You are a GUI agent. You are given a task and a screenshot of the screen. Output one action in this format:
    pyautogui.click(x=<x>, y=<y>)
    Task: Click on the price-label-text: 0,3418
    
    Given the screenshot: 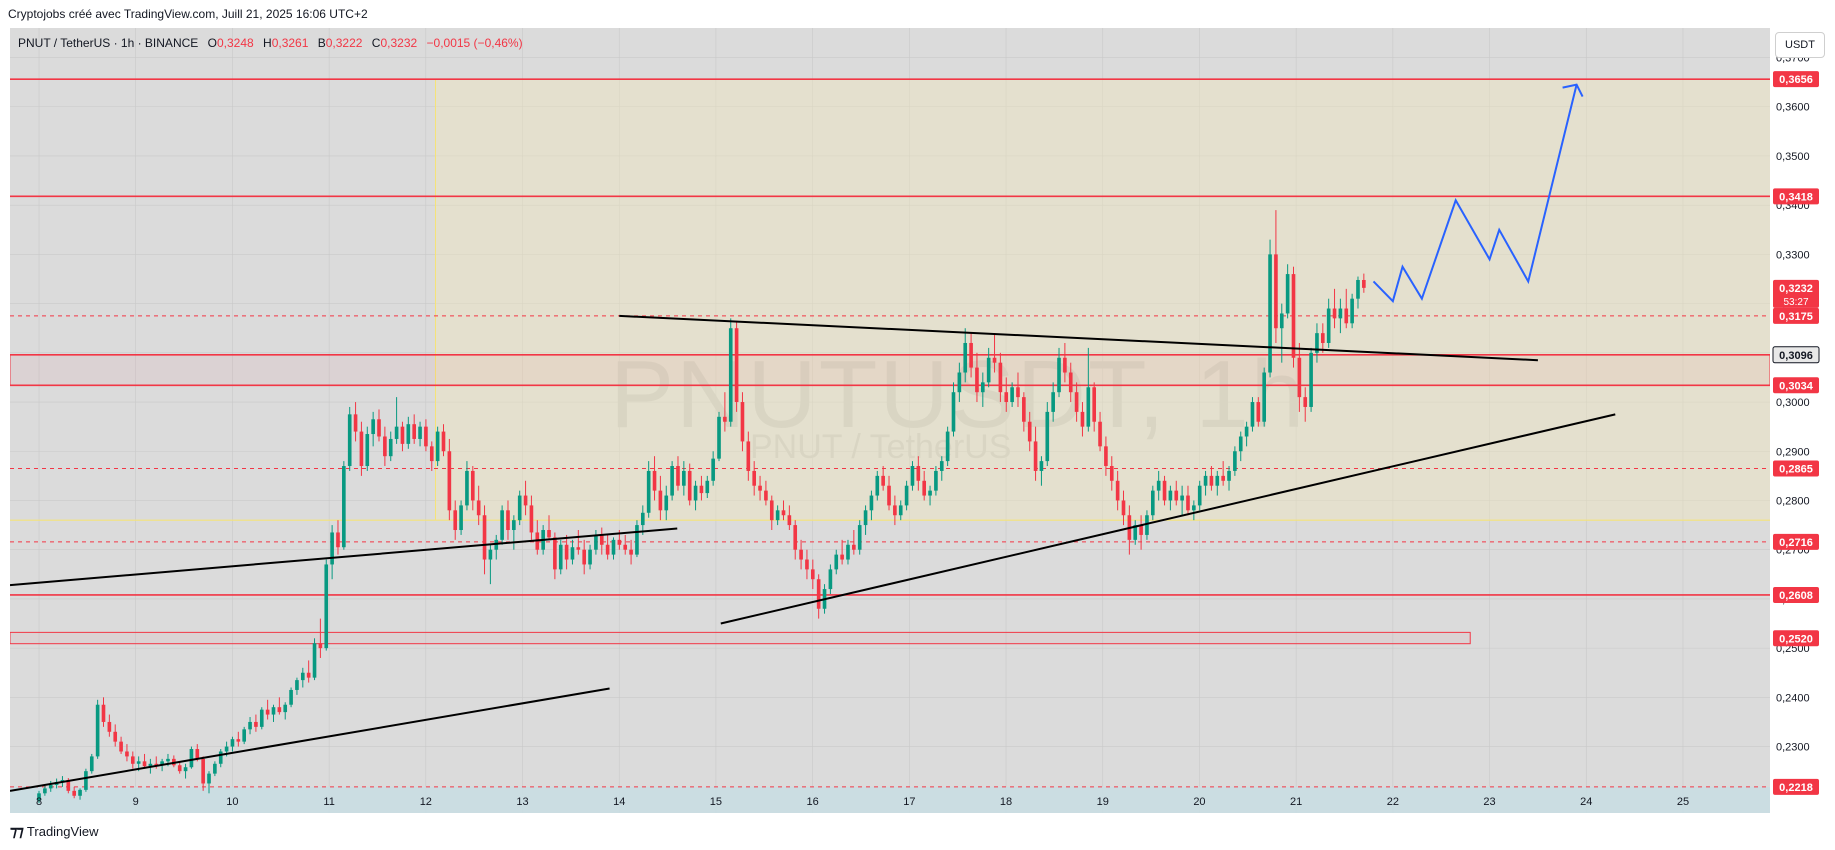 What is the action you would take?
    pyautogui.click(x=1796, y=197)
    